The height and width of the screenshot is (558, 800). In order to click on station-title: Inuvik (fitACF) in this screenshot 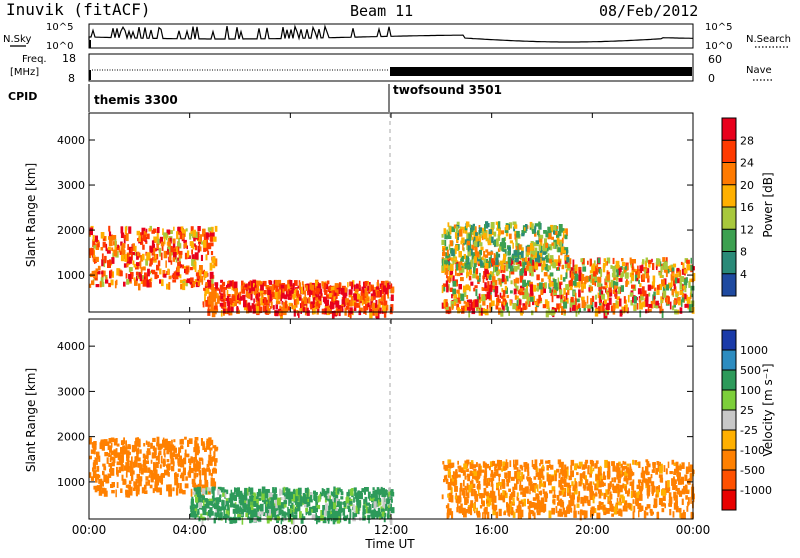, I will do `click(78, 9)`.